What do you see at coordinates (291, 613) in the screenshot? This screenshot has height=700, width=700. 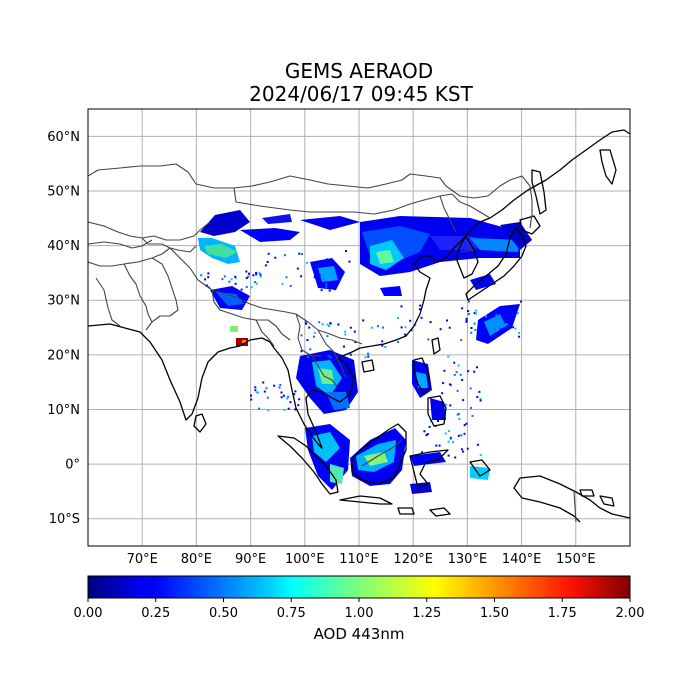 I see `colorbar-tick-label: 0.75` at bounding box center [291, 613].